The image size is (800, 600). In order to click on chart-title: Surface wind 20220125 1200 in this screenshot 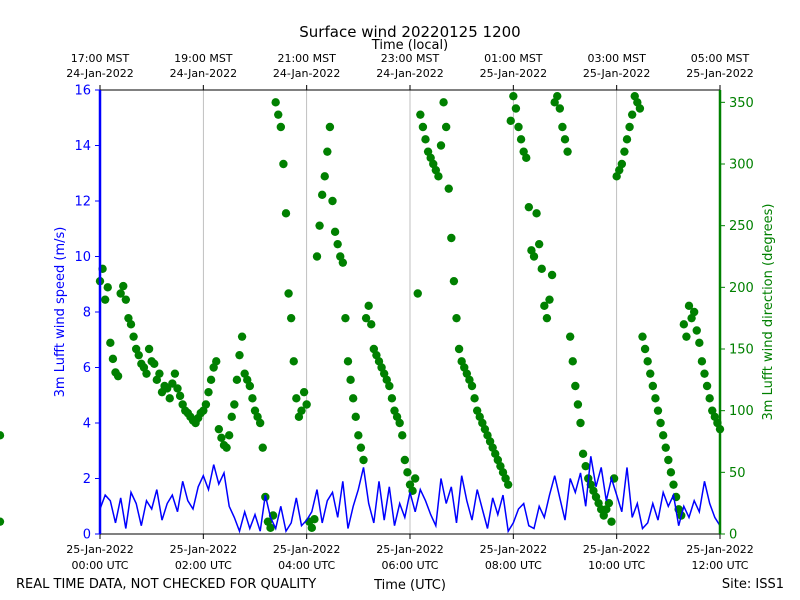, I will do `click(409, 32)`.